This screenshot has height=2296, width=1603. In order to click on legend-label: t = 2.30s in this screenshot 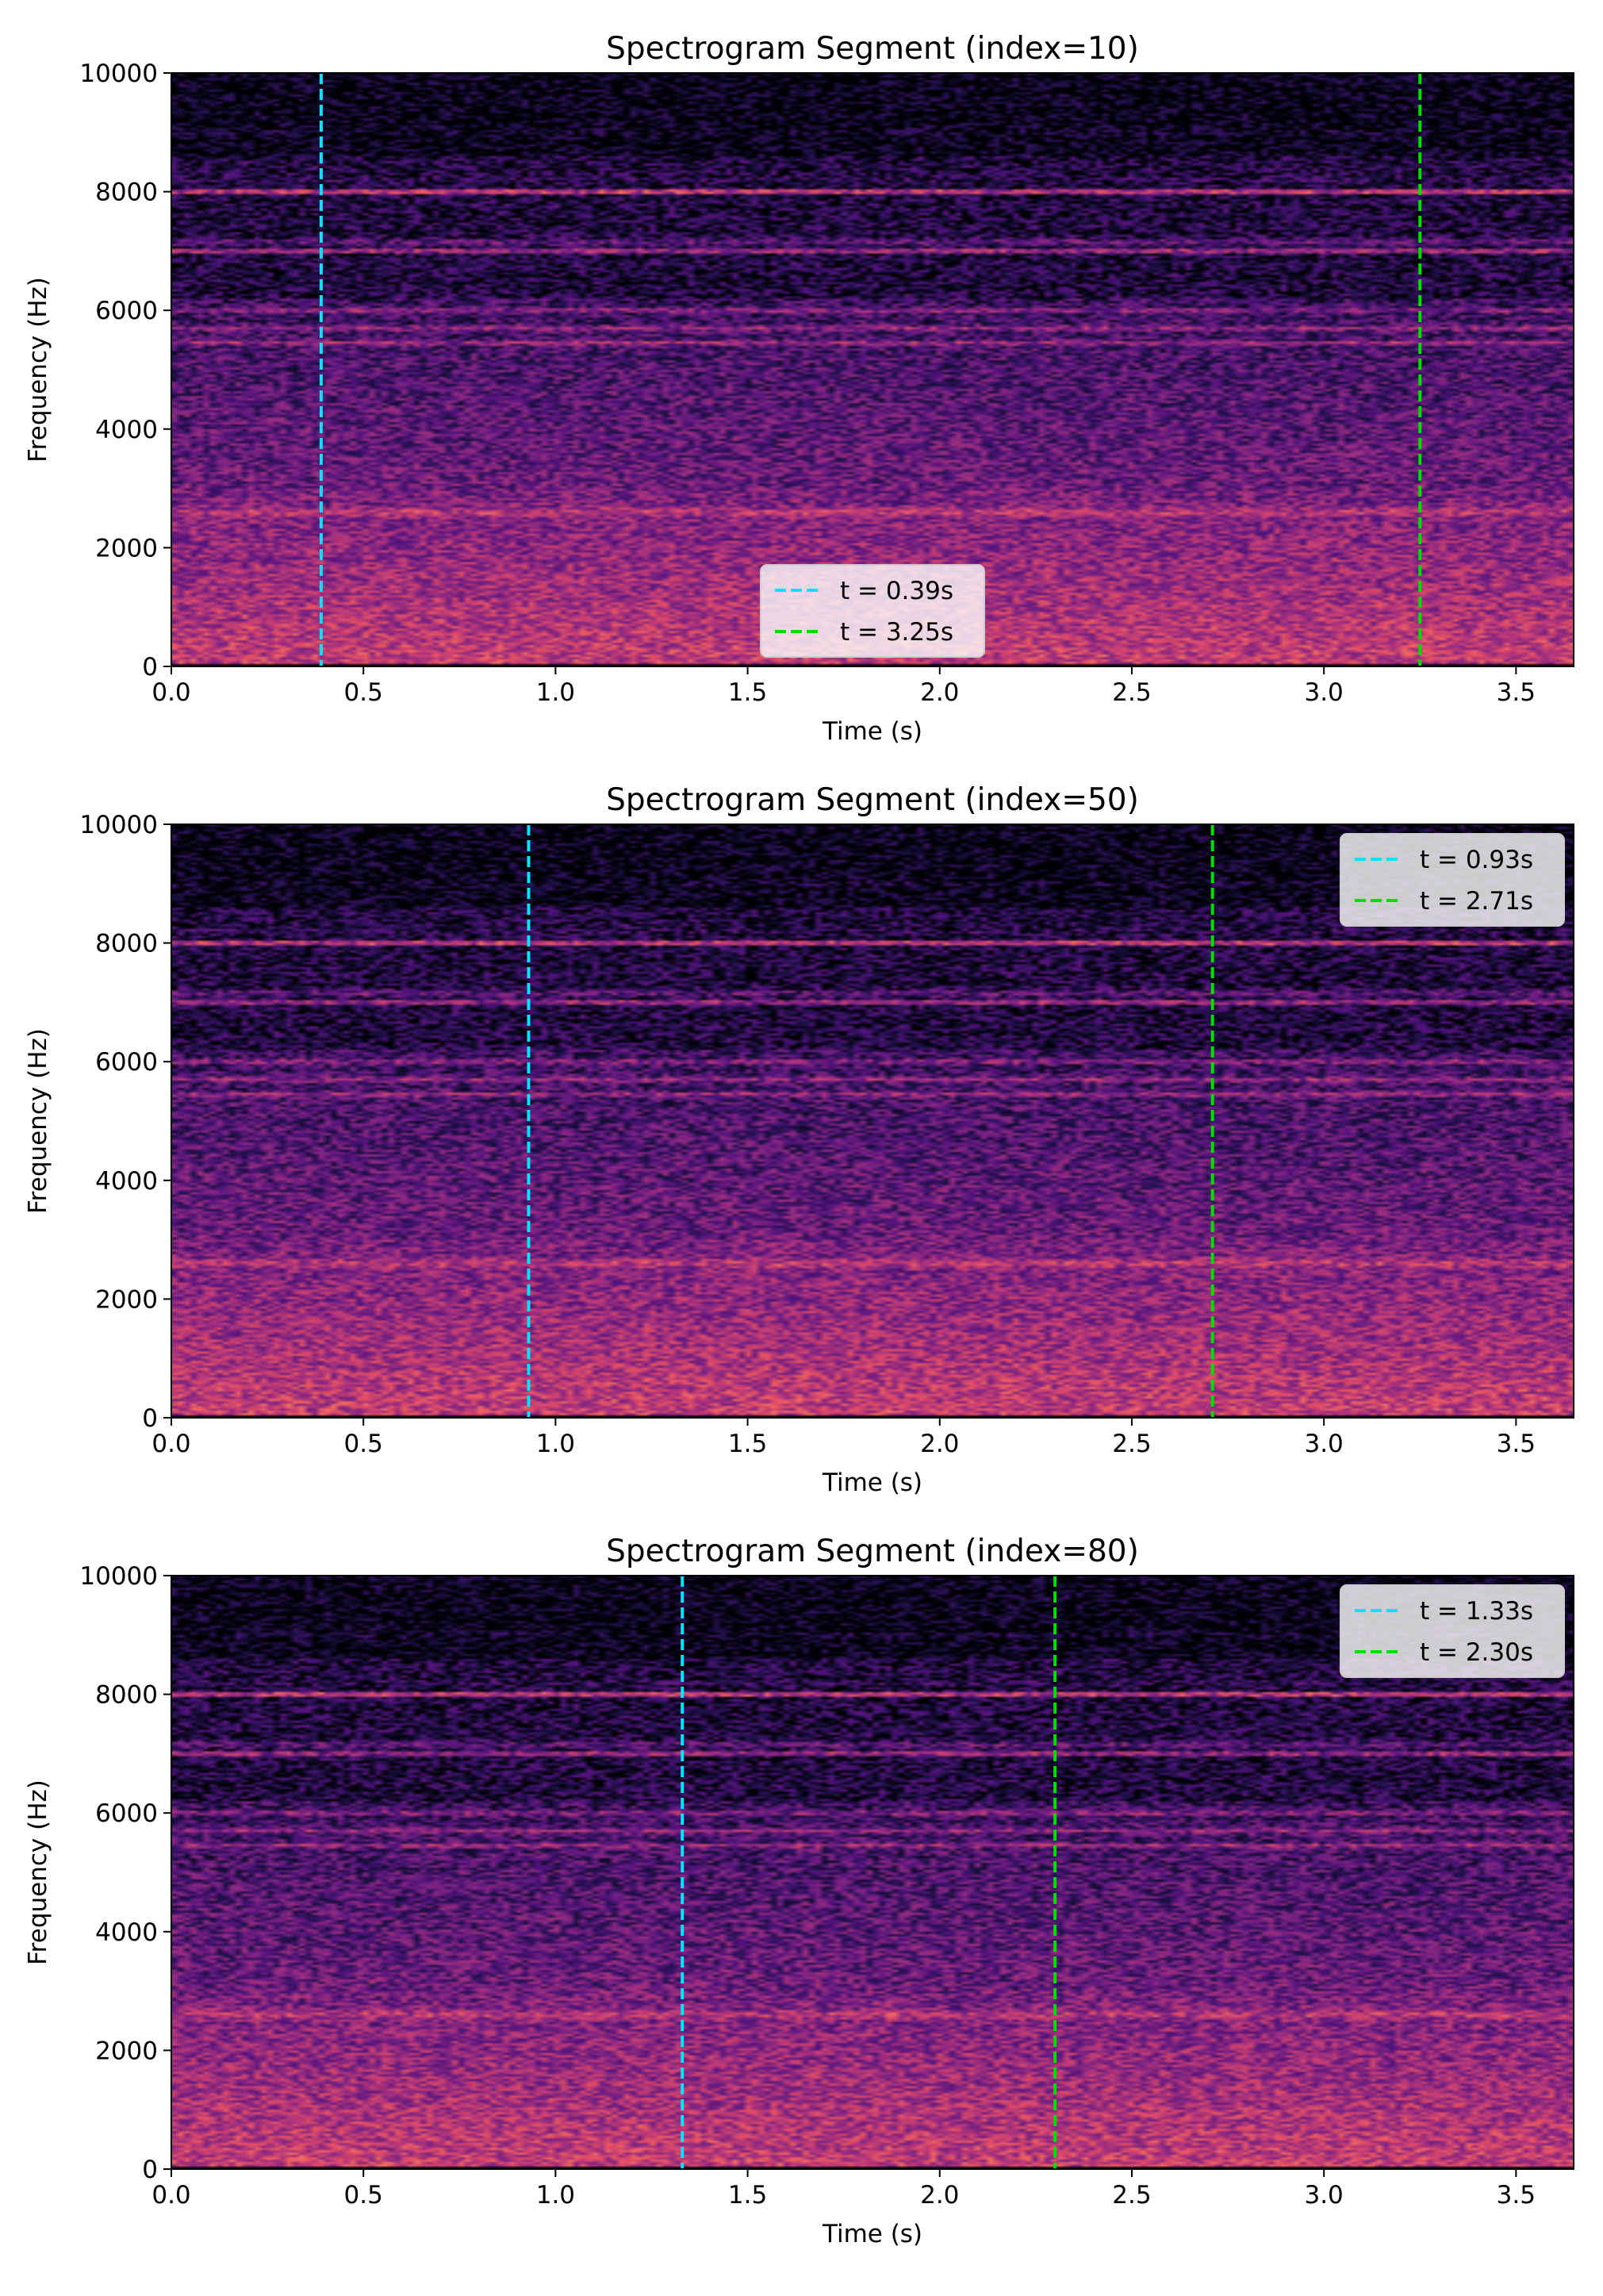, I will do `click(1476, 1652)`.